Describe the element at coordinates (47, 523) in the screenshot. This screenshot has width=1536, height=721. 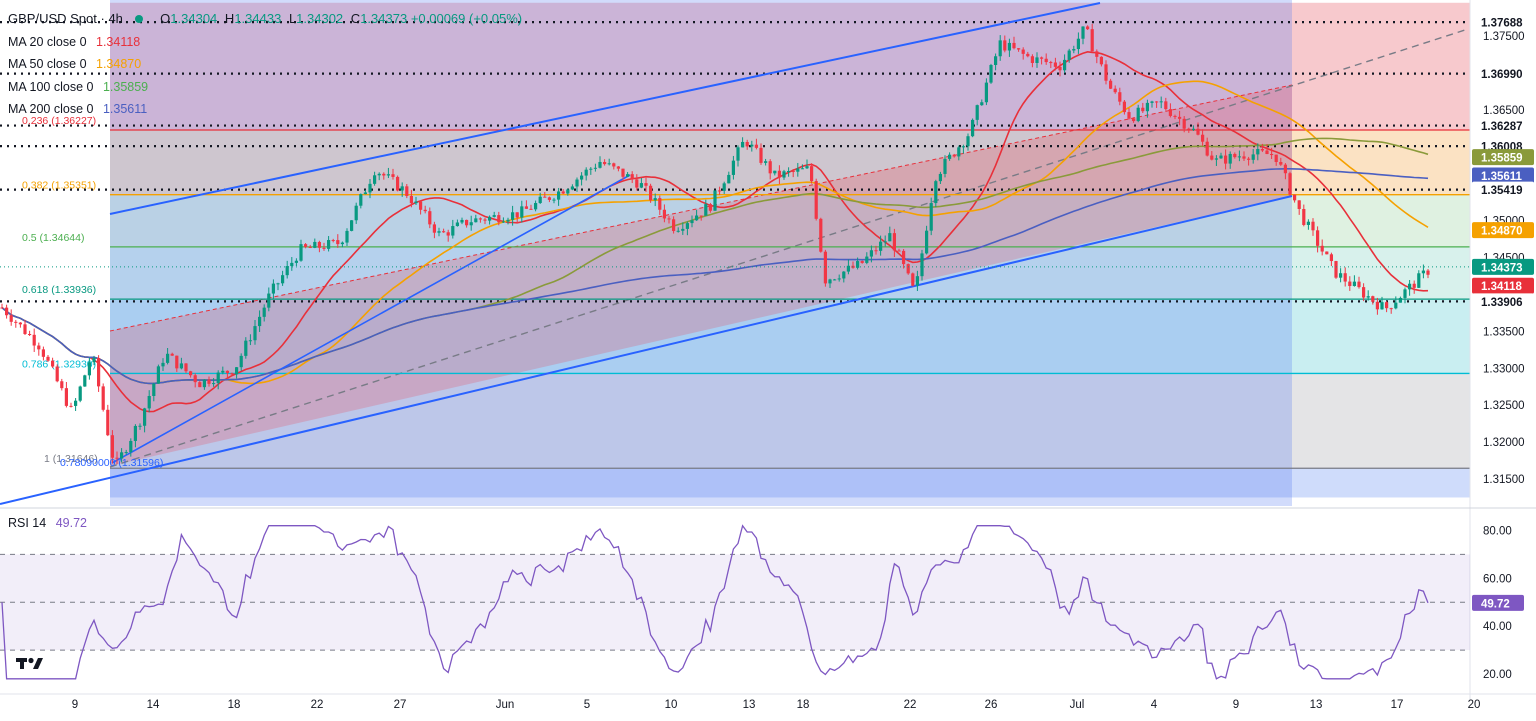
I see `rsi-legend: RSI 14 49.72` at that location.